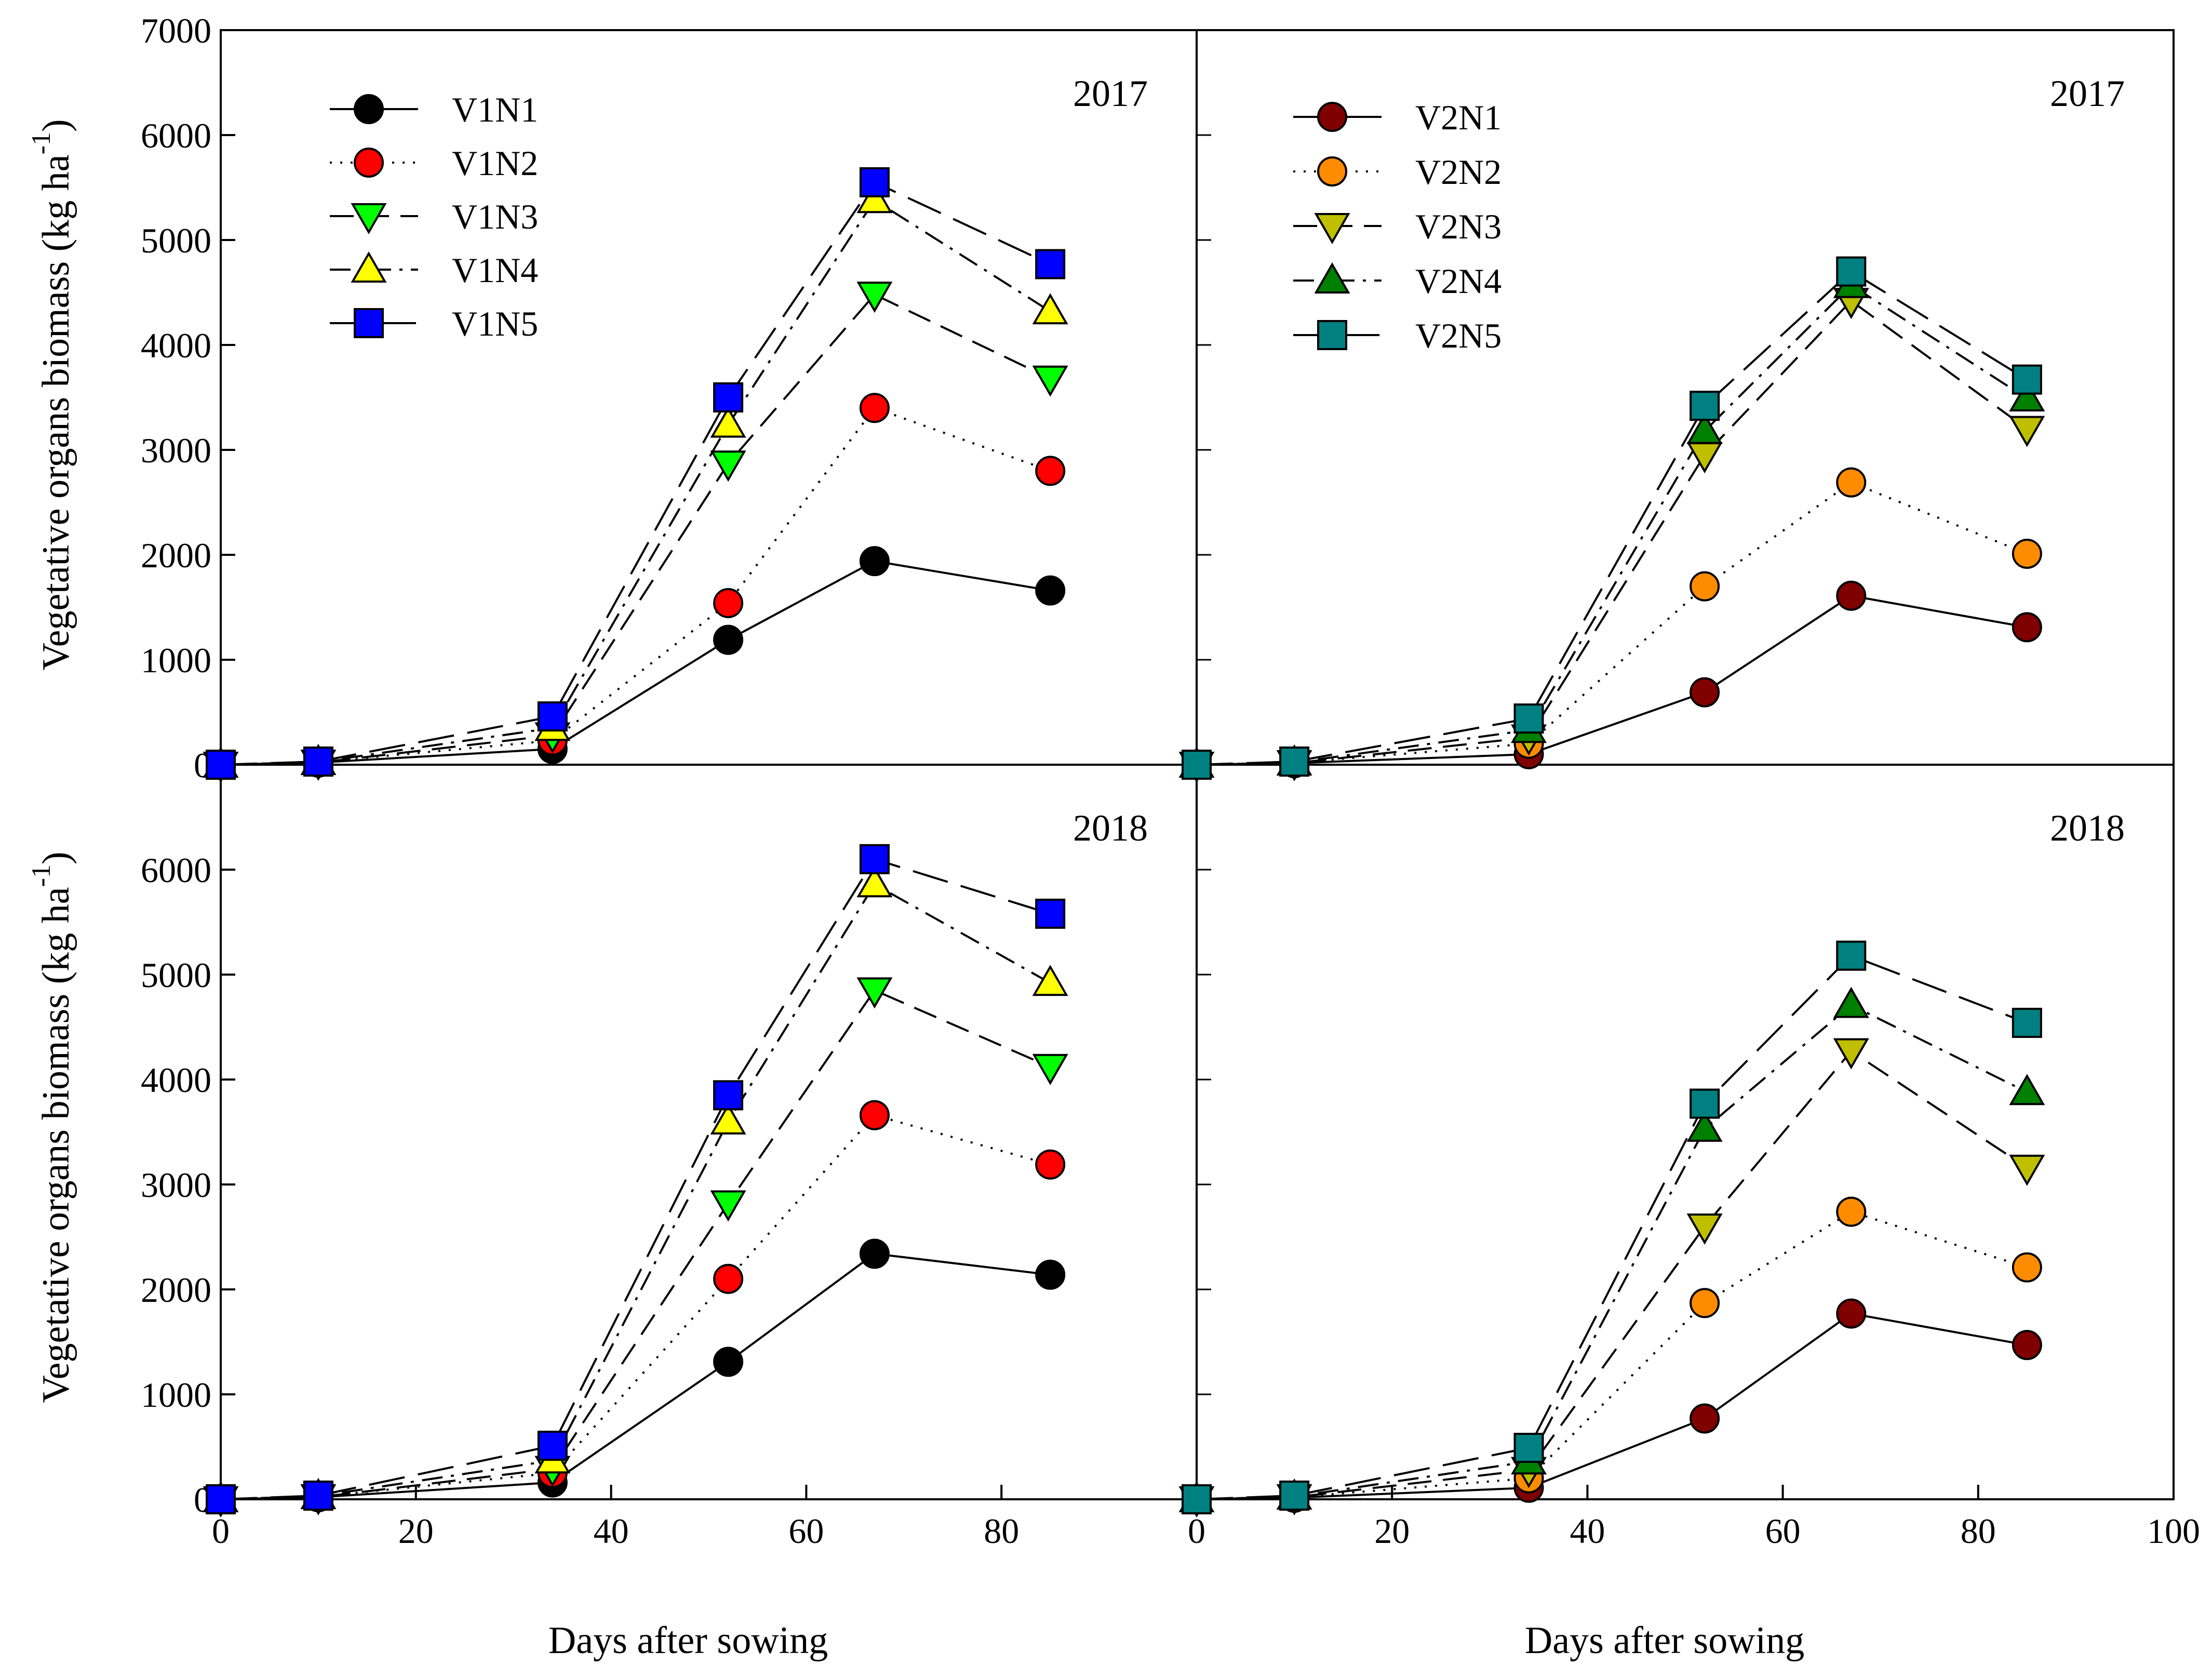  What do you see at coordinates (1397, 227) in the screenshot?
I see `legend-v2-2017: V2N1 V2N2 V2N3 V2N4 V2N5` at bounding box center [1397, 227].